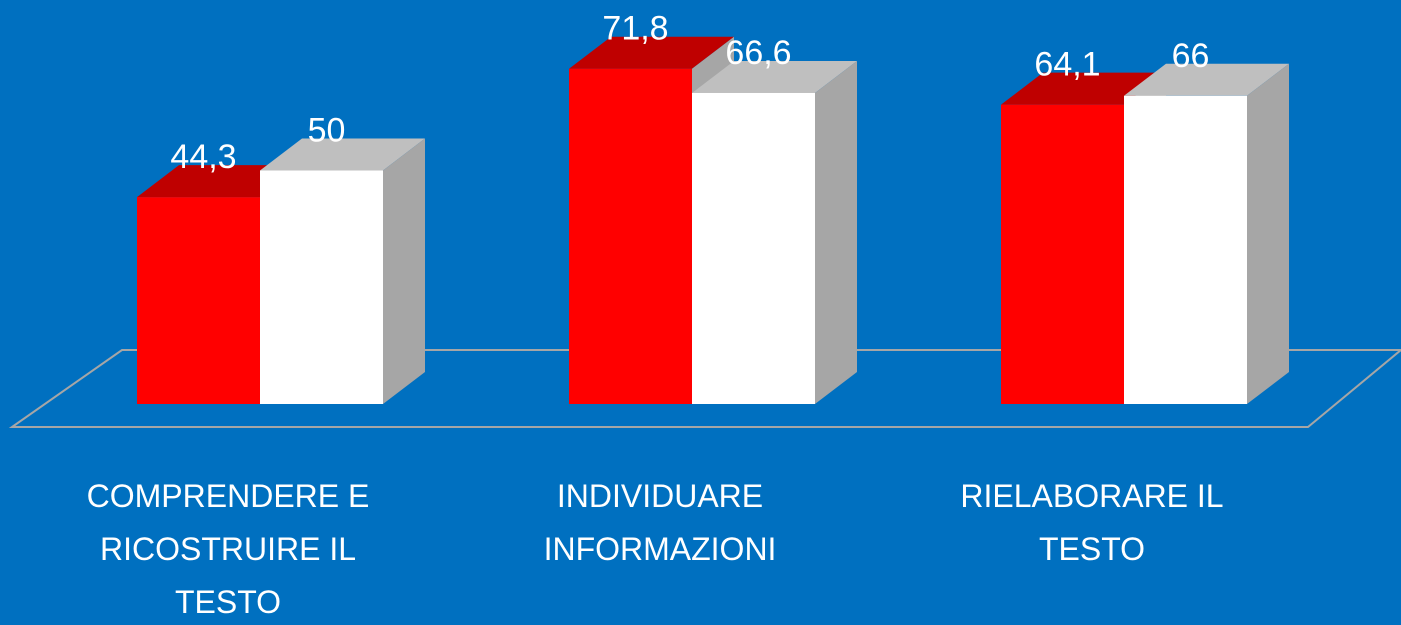  What do you see at coordinates (635, 29) in the screenshot?
I see `value-label: 71,8` at bounding box center [635, 29].